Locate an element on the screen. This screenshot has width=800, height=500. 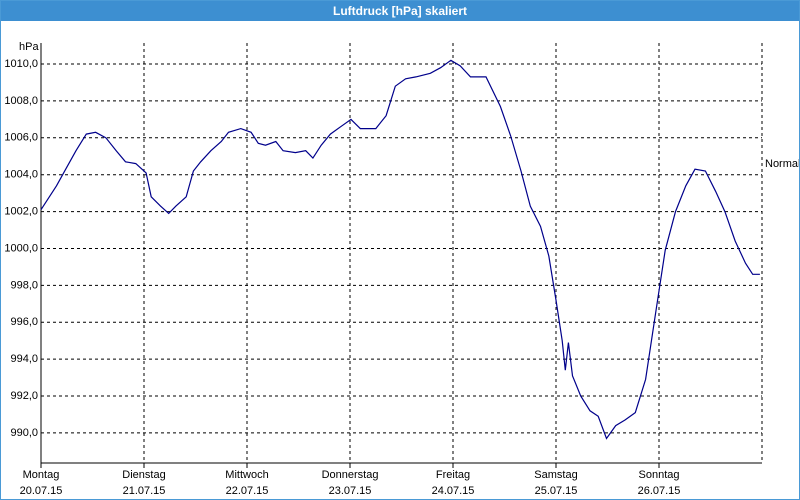
x-tick-label: Freitag is located at coordinates (453, 475).